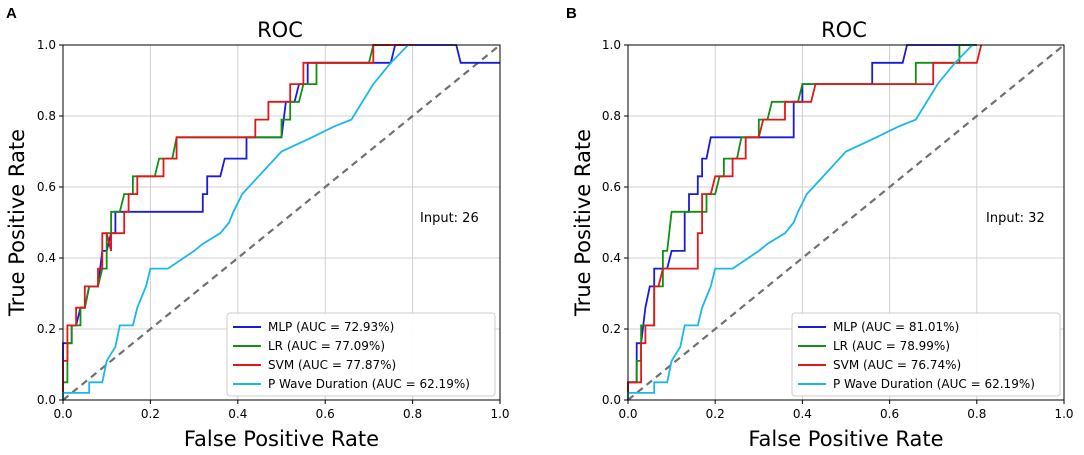 This screenshot has height=455, width=1084. What do you see at coordinates (11, 13) in the screenshot?
I see `panel-a-letter: A` at bounding box center [11, 13].